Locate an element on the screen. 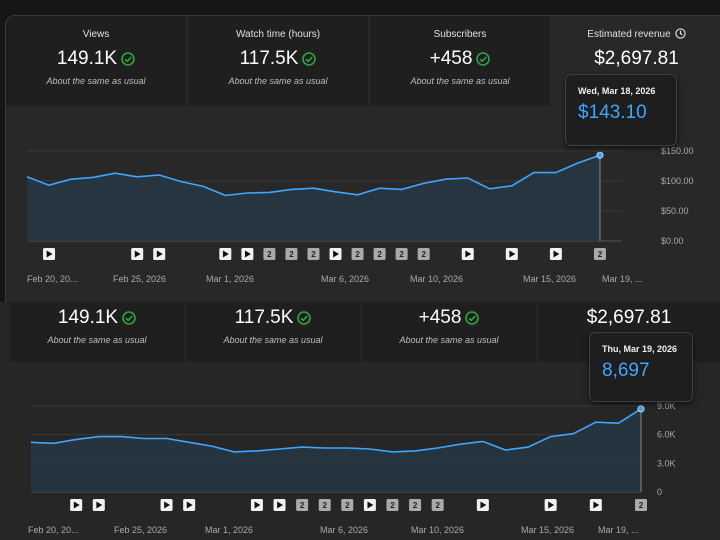  metric-label: Subscribers is located at coordinates (460, 34).